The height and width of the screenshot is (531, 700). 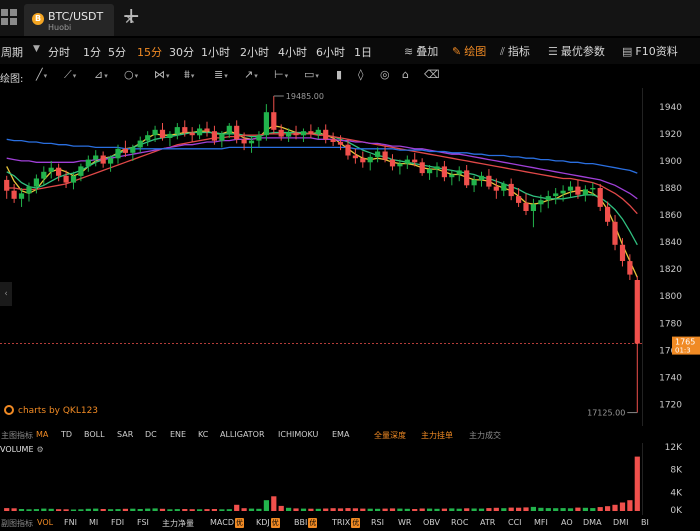 I want to click on sub-indicator-fdi: FDI, so click(x=118, y=522).